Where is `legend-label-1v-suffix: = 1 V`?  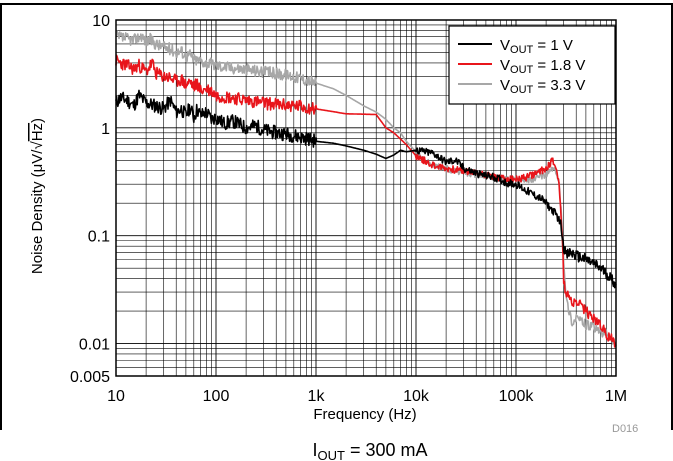
legend-label-1v-suffix: = 1 V is located at coordinates (553, 45).